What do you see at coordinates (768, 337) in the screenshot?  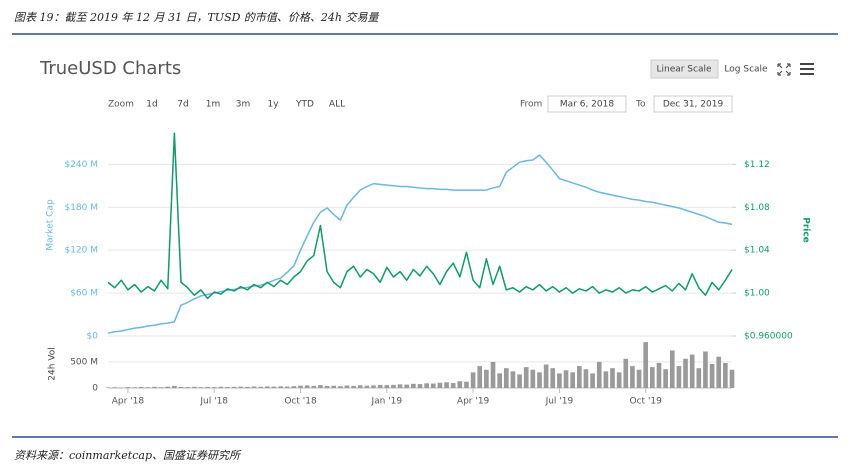 I see `y2-tick-label: $0.960000` at bounding box center [768, 337].